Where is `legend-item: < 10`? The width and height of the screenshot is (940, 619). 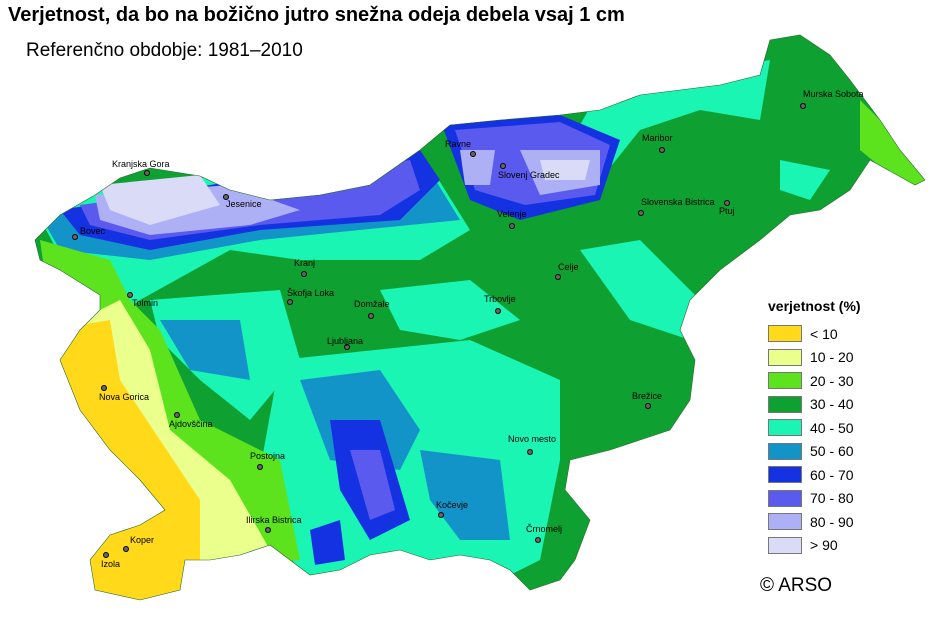 legend-item: < 10 is located at coordinates (814, 334).